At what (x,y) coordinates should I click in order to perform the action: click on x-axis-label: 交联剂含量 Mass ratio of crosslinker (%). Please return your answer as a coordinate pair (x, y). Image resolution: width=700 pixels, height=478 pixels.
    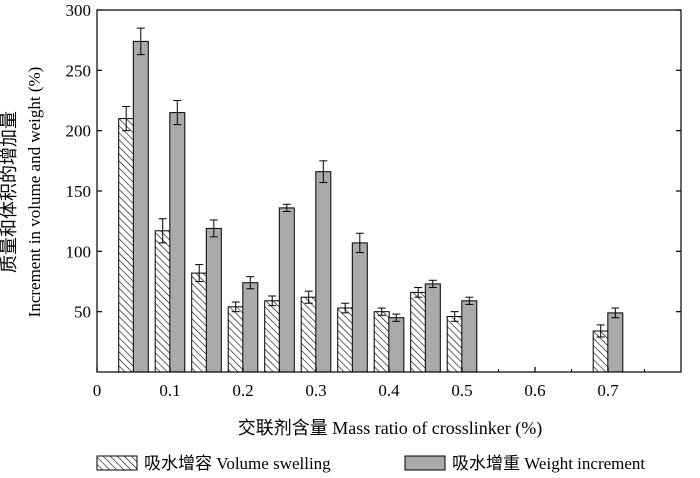
    Looking at the image, I should click on (390, 428).